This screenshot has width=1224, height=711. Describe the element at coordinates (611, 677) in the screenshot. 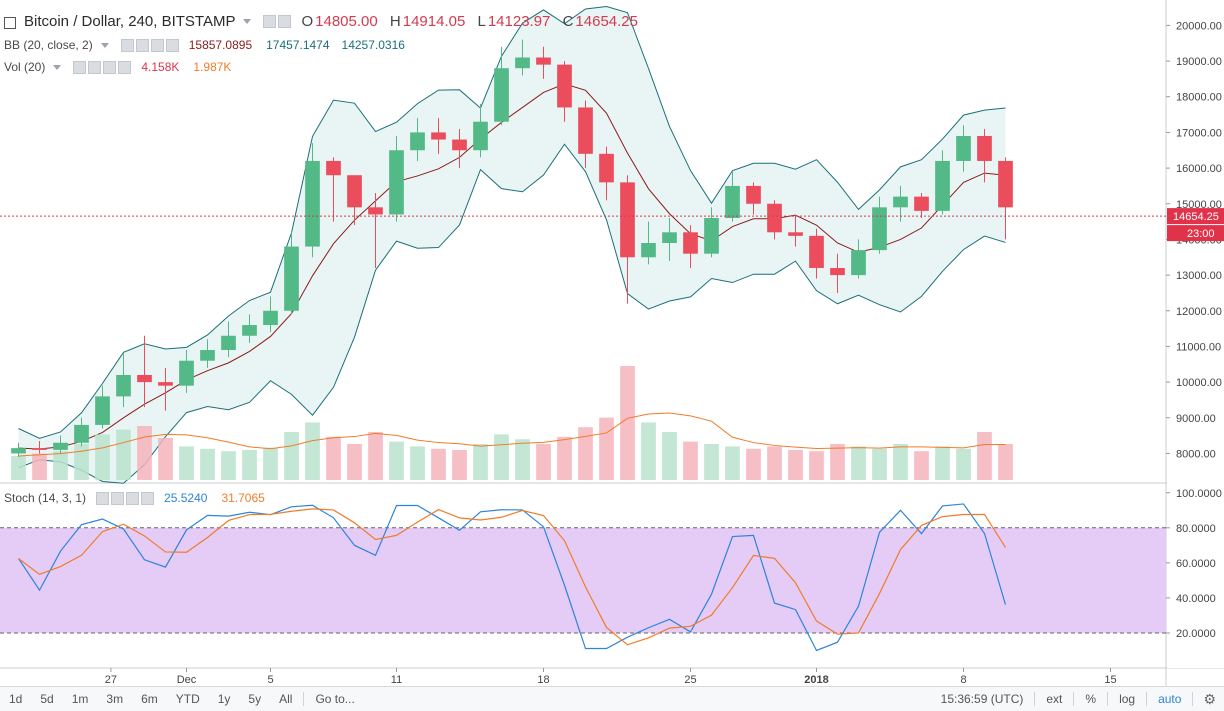

I see `time-axis: 27 Dec 5 11 18 25 2018 8 15` at that location.